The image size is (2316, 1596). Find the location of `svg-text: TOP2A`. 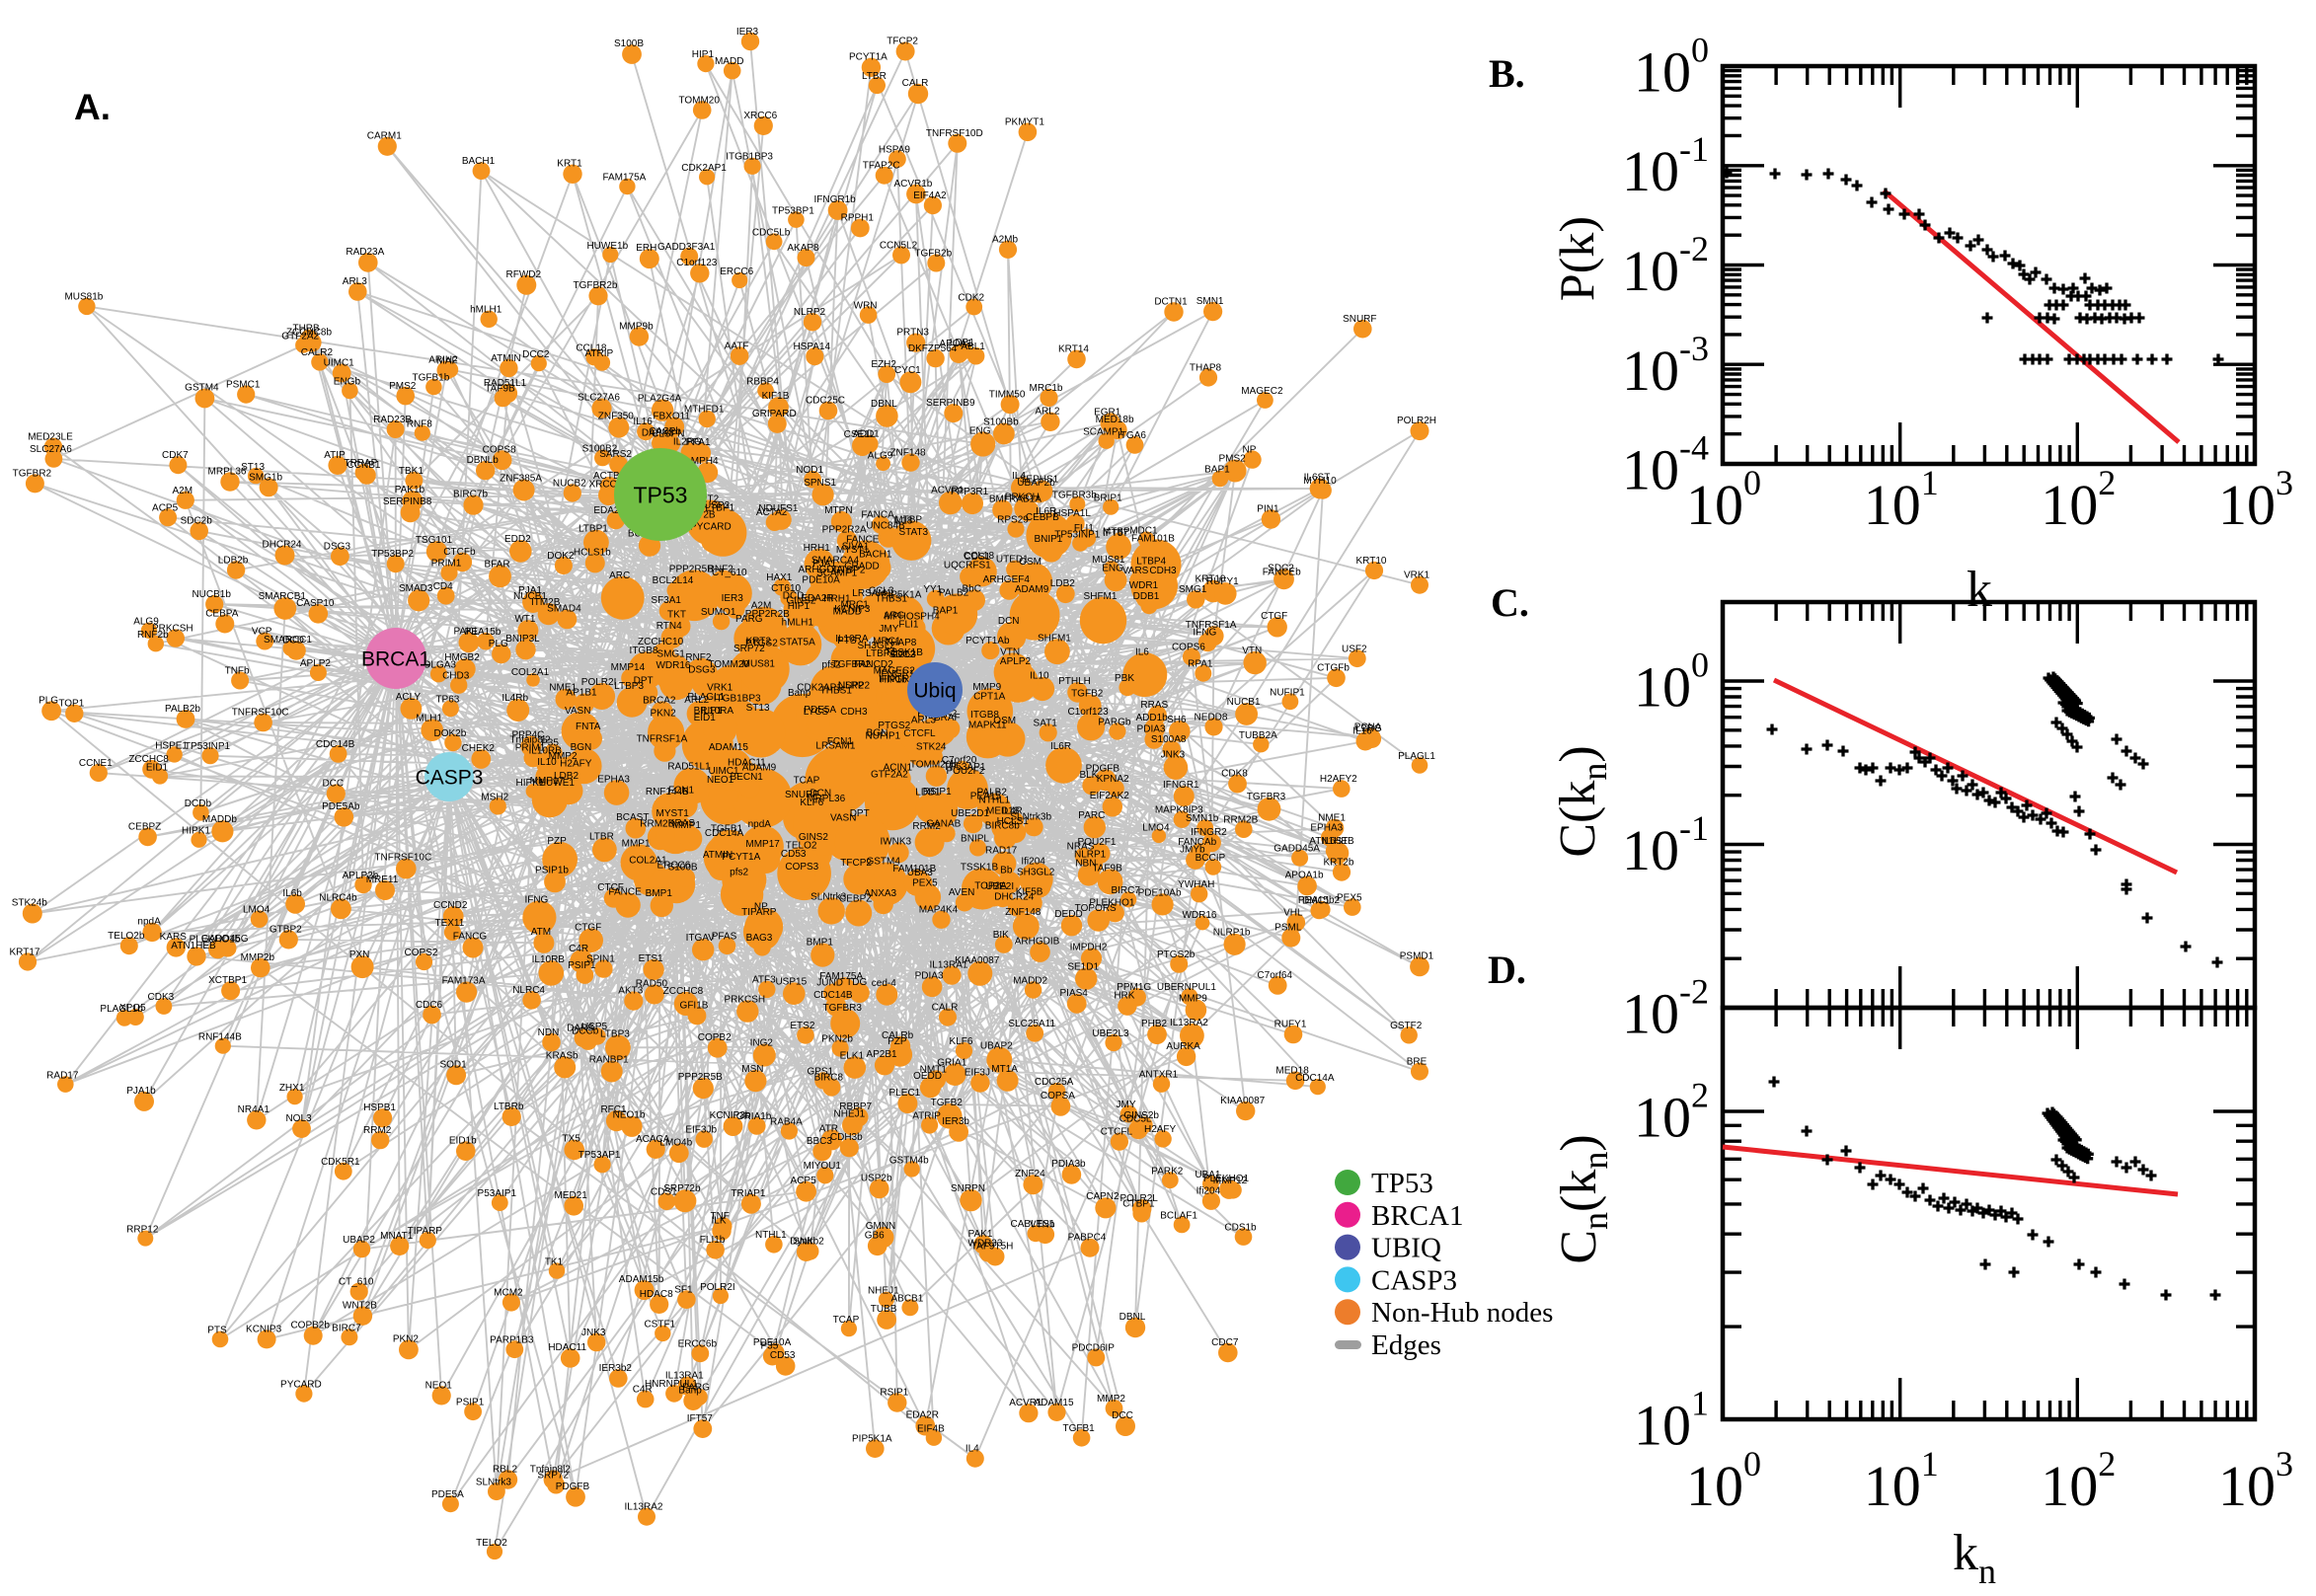

svg-text: TOP2A is located at coordinates (991, 885).